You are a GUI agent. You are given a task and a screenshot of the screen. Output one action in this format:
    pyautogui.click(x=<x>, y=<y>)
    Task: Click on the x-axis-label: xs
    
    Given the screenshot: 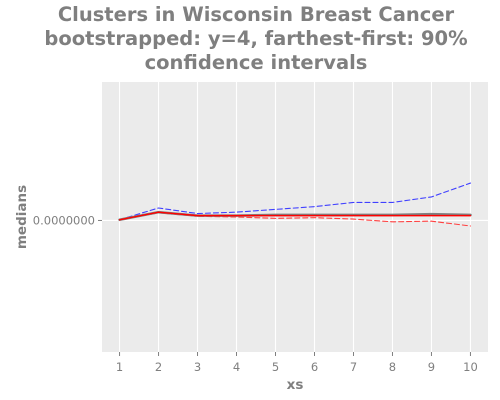 What is the action you would take?
    pyautogui.click(x=295, y=385)
    